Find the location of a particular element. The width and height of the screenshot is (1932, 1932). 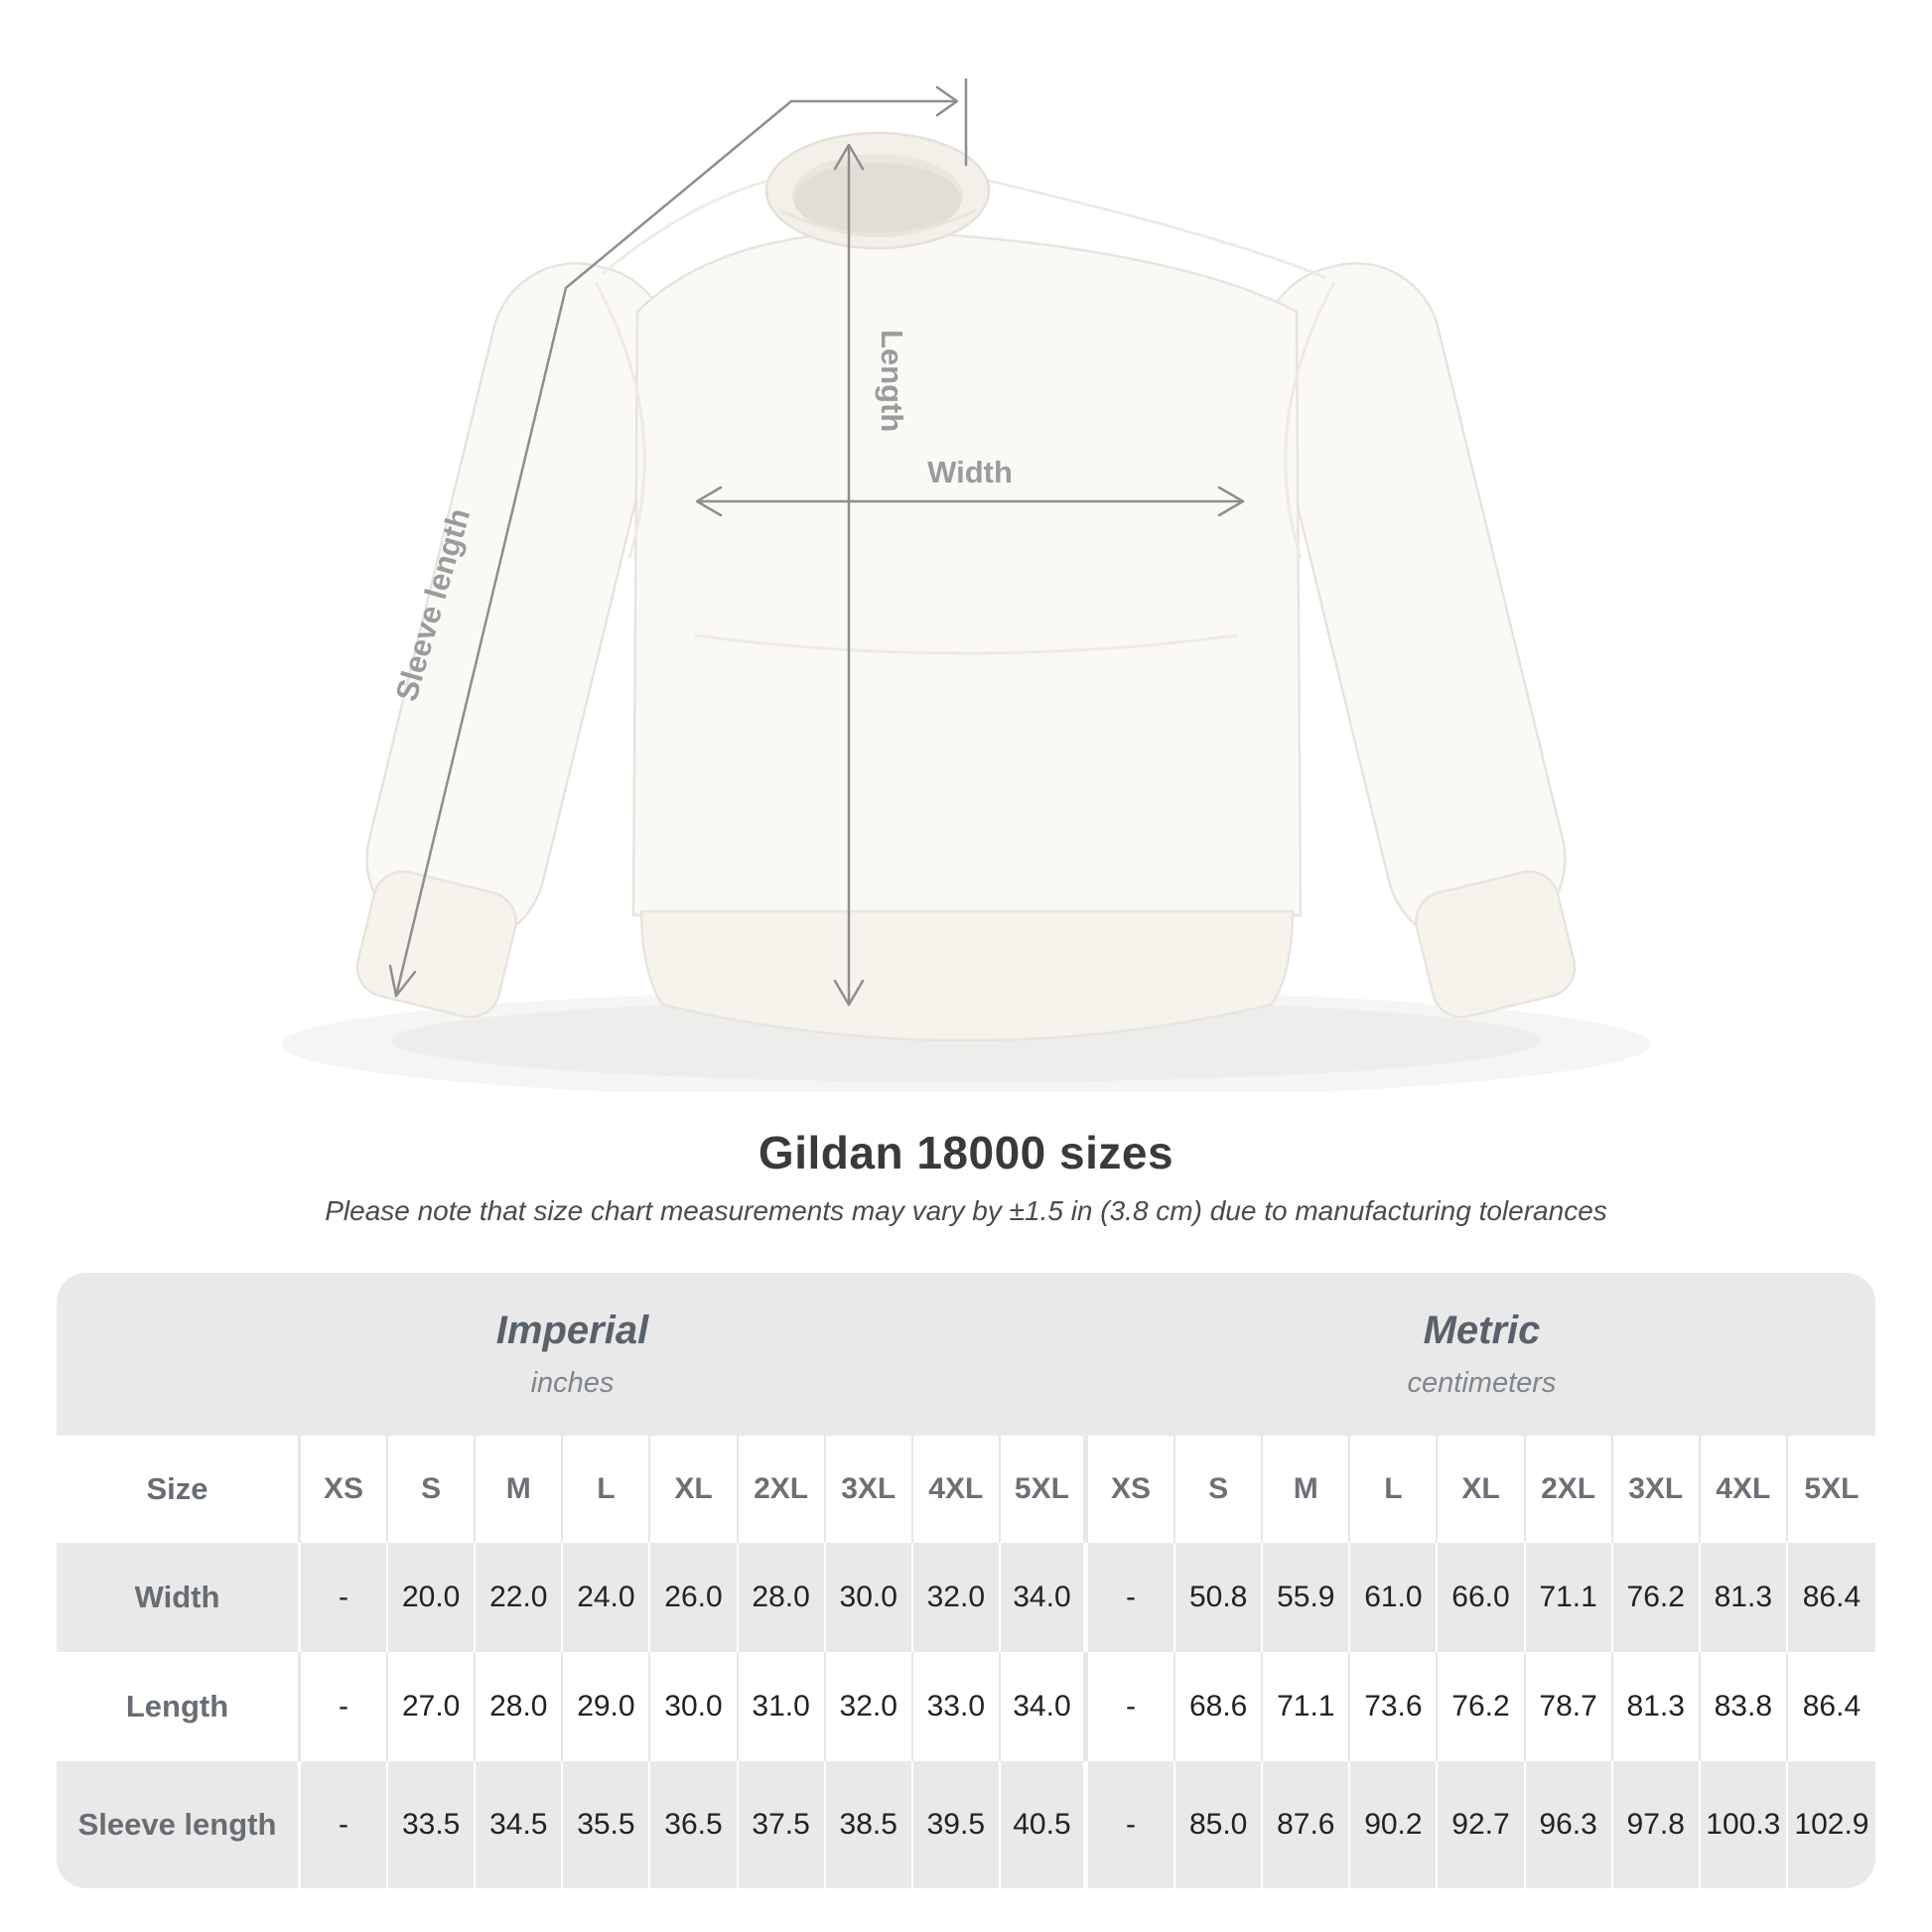

hem-band is located at coordinates (967, 975).